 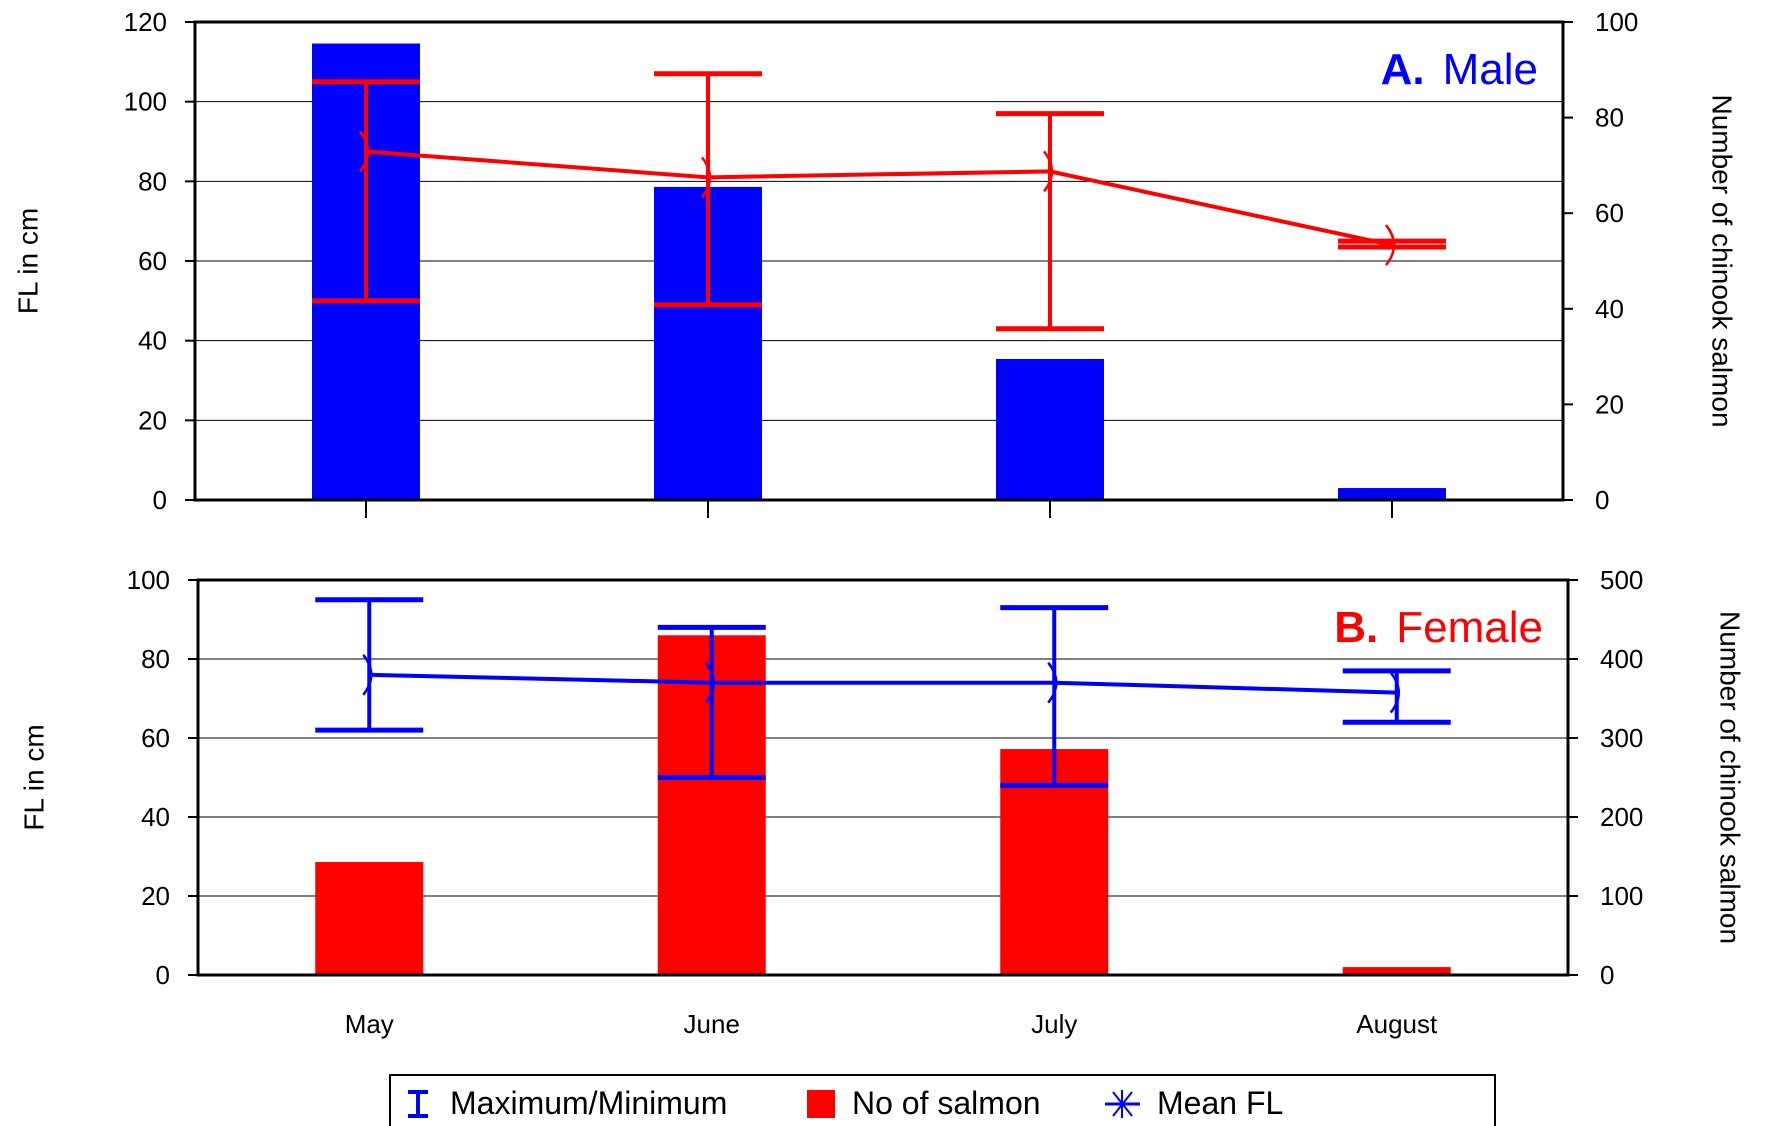 I want to click on errorbar-june, so click(x=711, y=702).